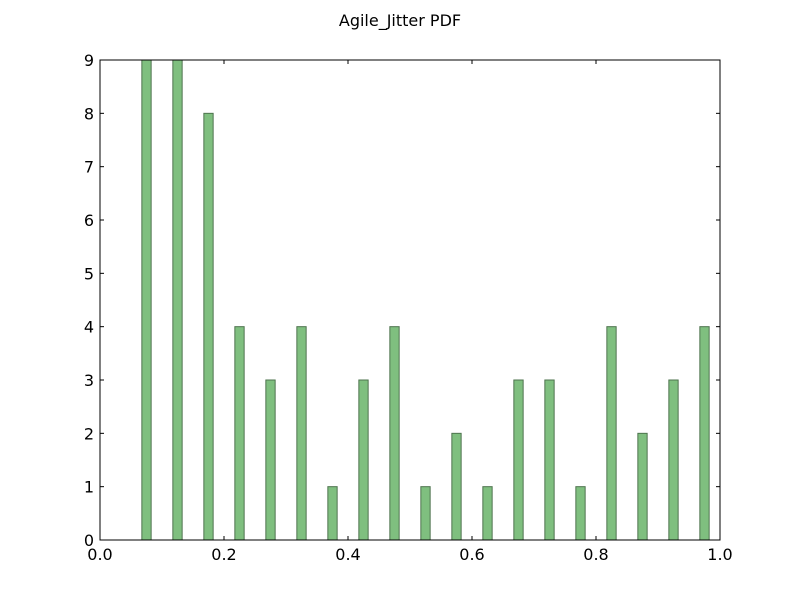 This screenshot has height=600, width=800. What do you see at coordinates (89, 487) in the screenshot?
I see `y-tick-label-1: 1` at bounding box center [89, 487].